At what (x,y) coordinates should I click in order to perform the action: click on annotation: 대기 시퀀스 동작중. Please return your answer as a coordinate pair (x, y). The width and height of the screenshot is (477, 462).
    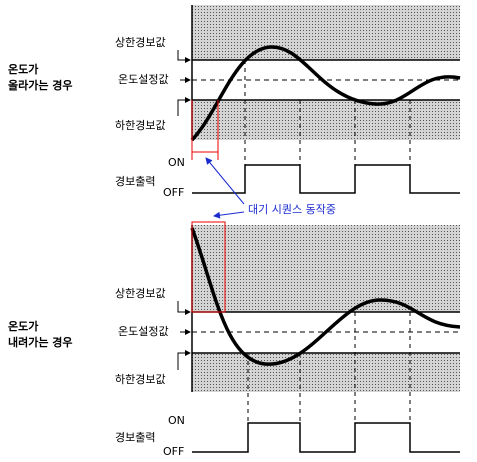
    Looking at the image, I should click on (292, 209).